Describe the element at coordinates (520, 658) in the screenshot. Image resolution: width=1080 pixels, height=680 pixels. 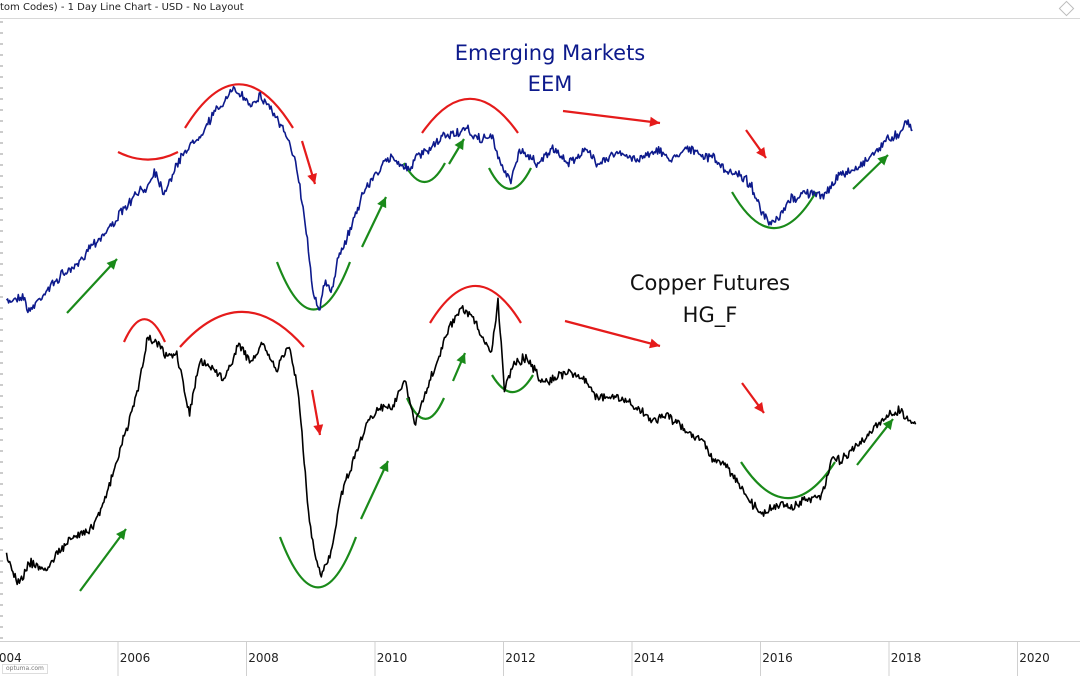
I see `x-axis-tick-label: 2012` at that location.